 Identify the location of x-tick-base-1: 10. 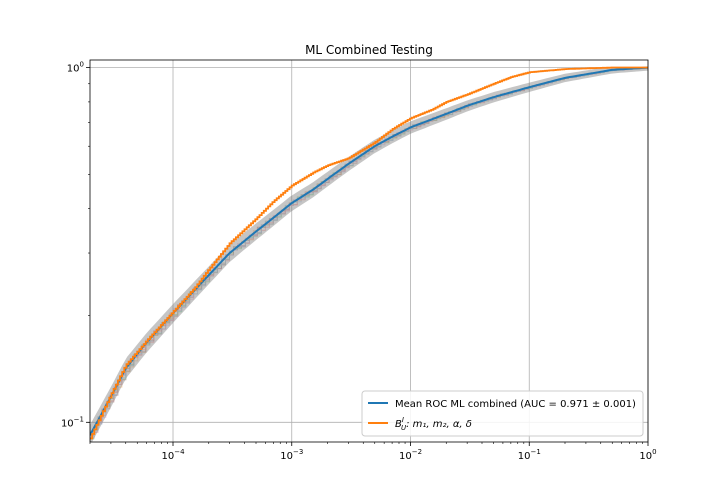
(286, 456).